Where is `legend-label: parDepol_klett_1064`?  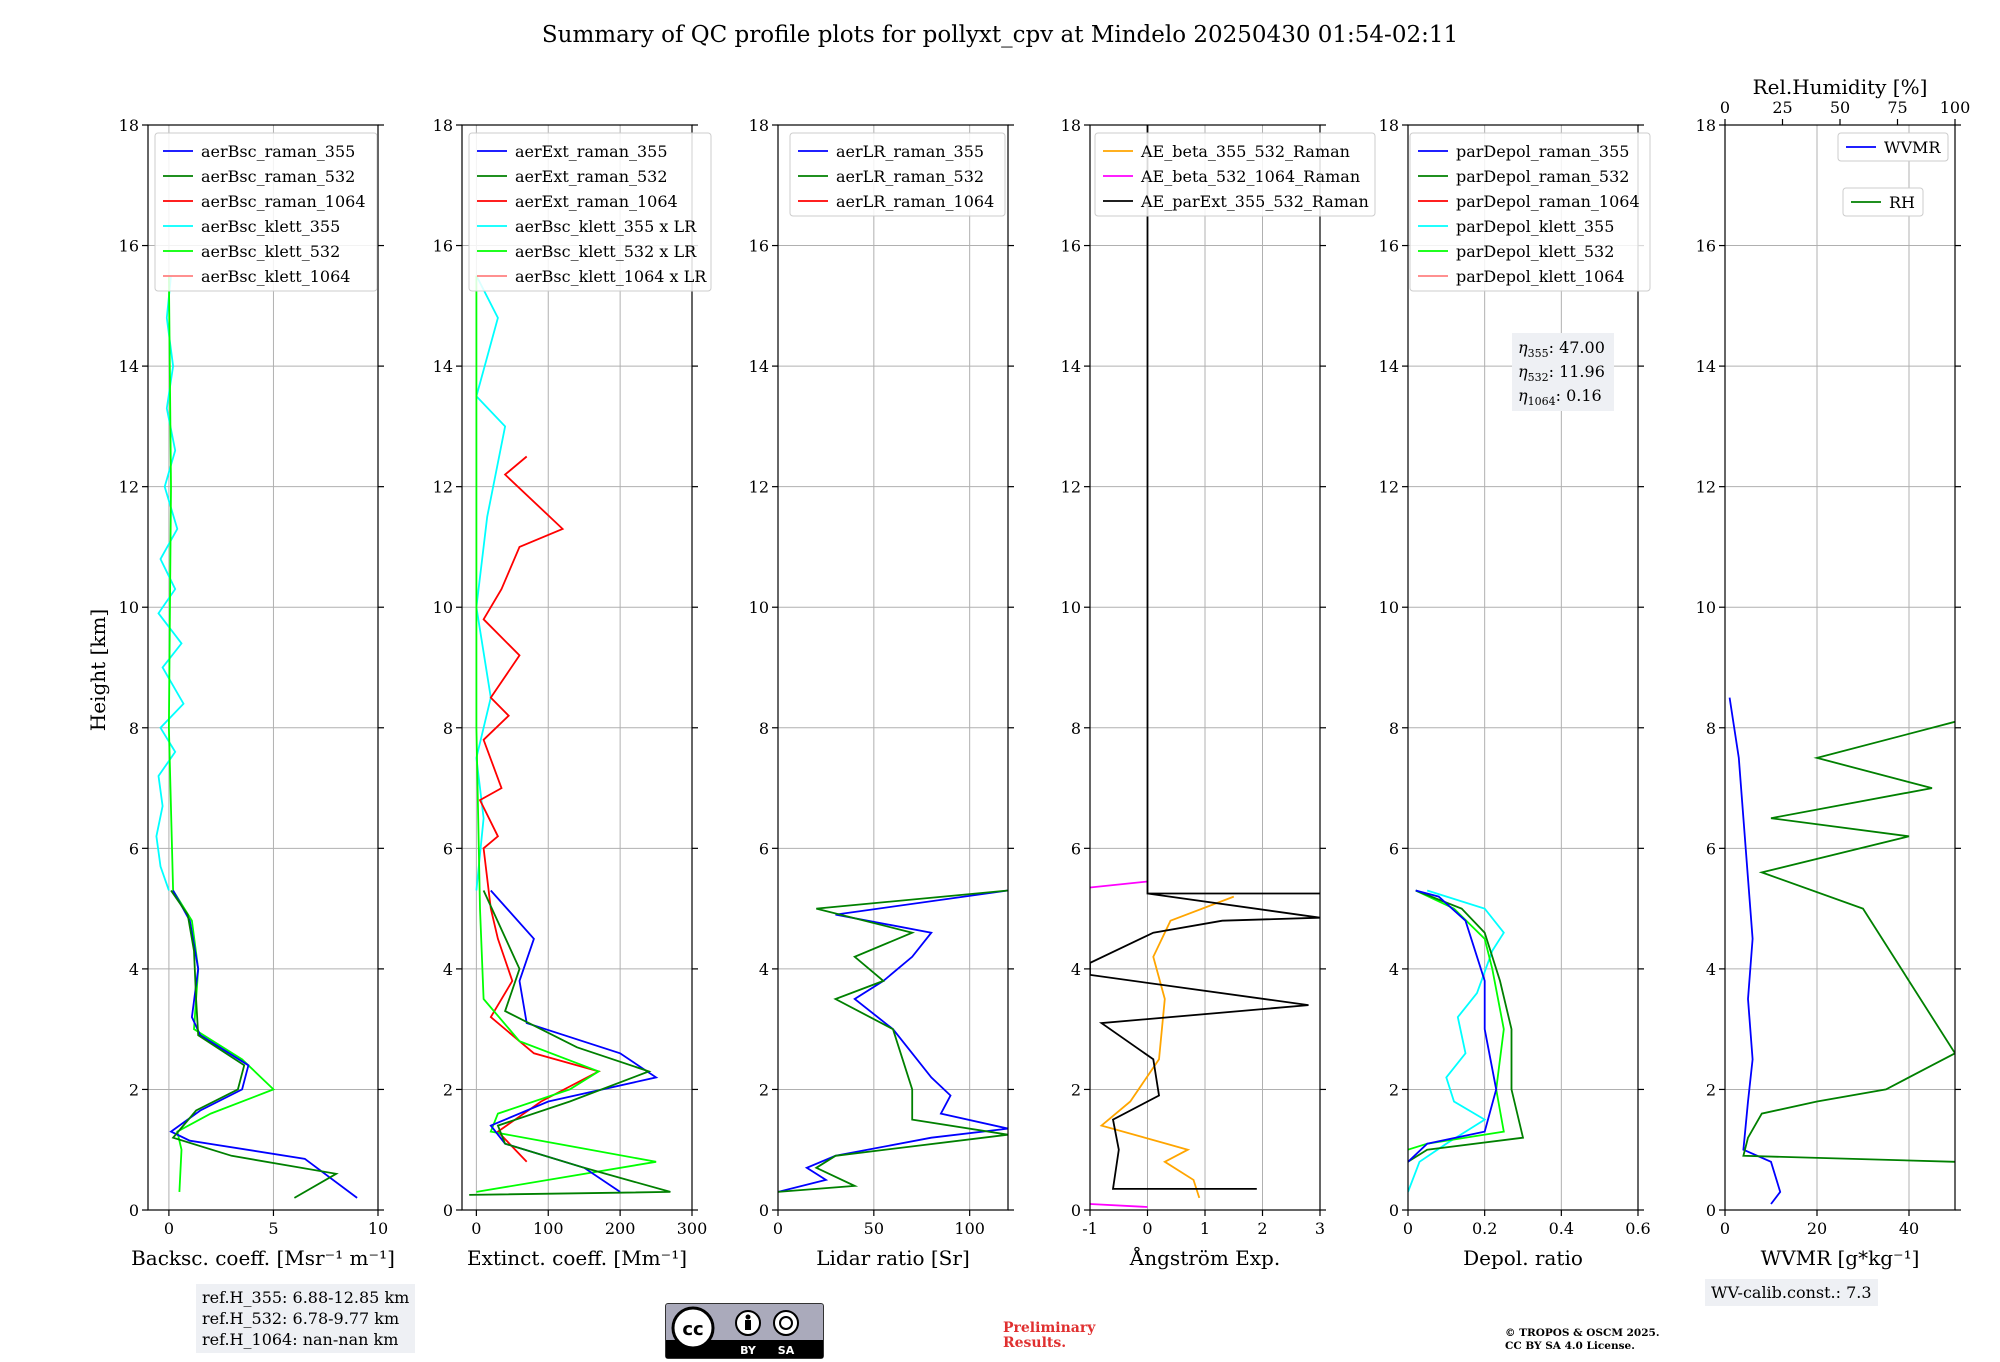 legend-label: parDepol_klett_1064 is located at coordinates (1540, 276).